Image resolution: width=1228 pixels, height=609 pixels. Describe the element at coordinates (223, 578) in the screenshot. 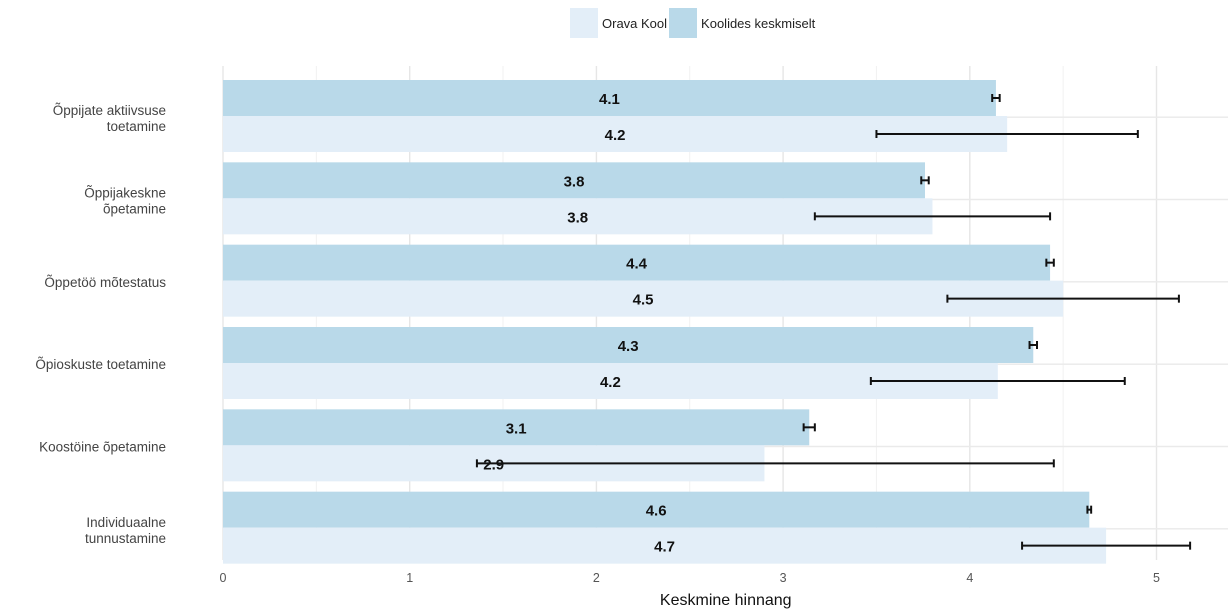

I see `x-tick-label: 0` at that location.